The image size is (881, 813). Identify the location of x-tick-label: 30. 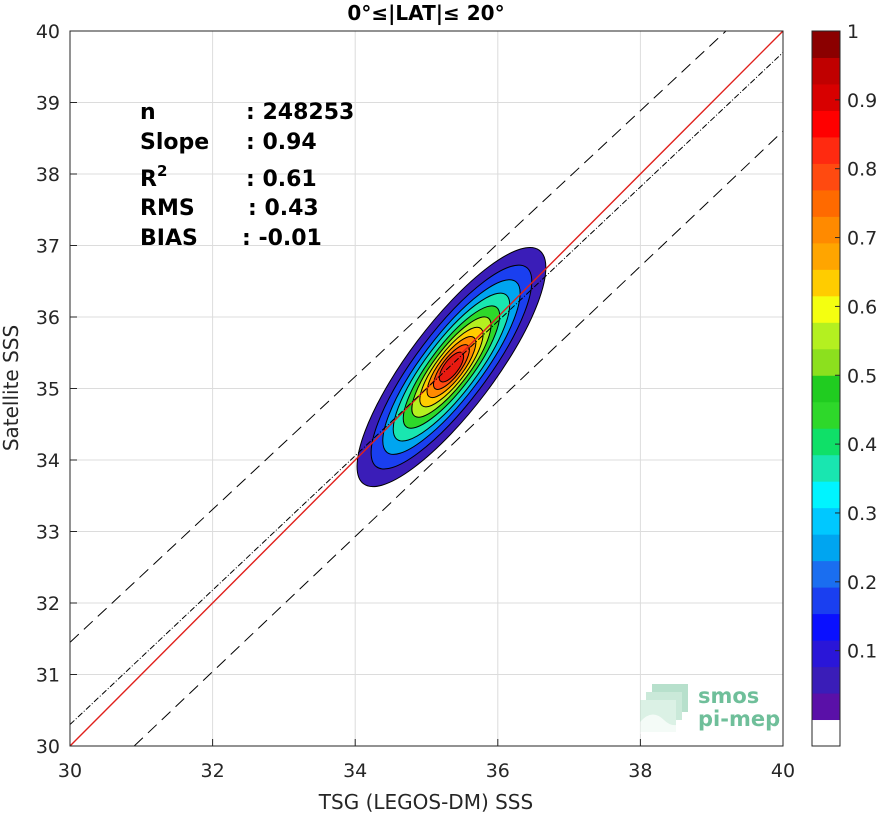
(70, 771).